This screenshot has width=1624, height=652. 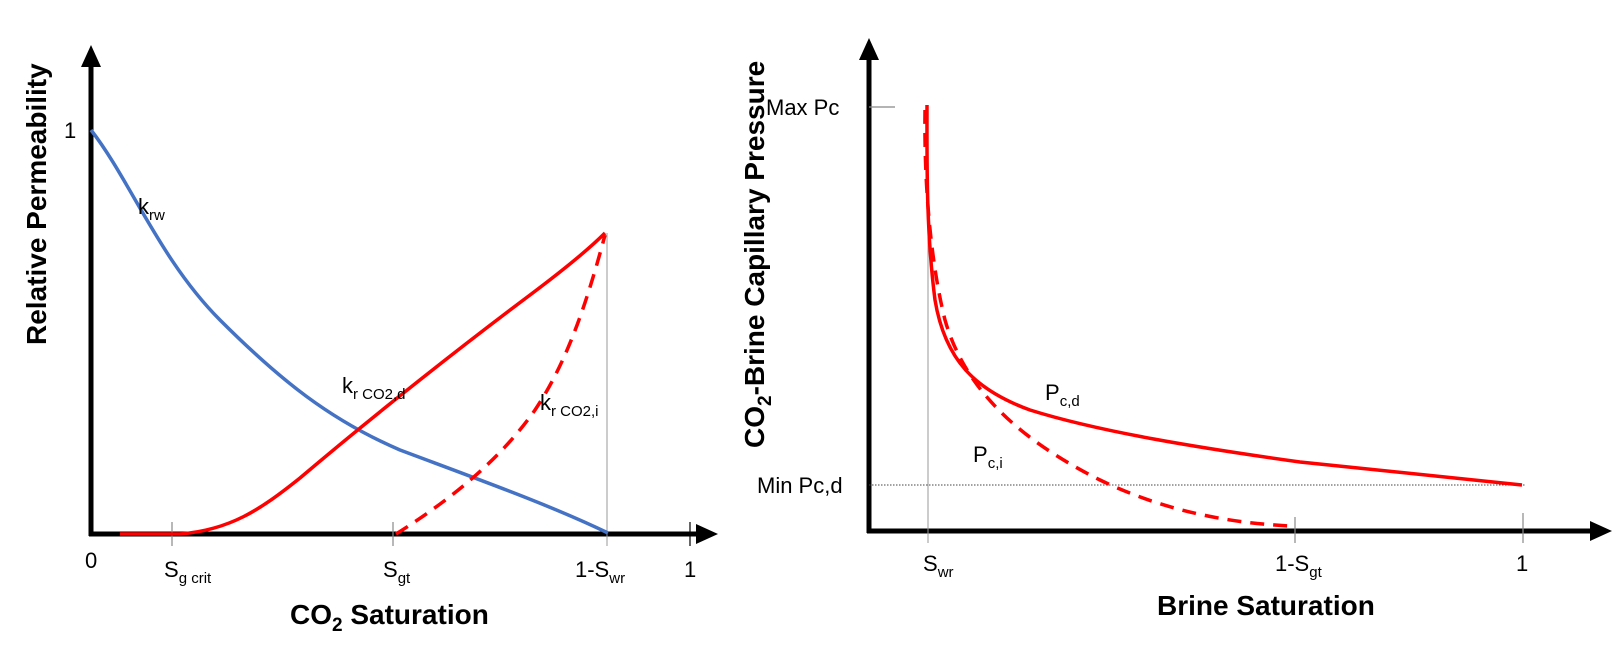 I want to click on right-x-arrow, so click(x=1601, y=531).